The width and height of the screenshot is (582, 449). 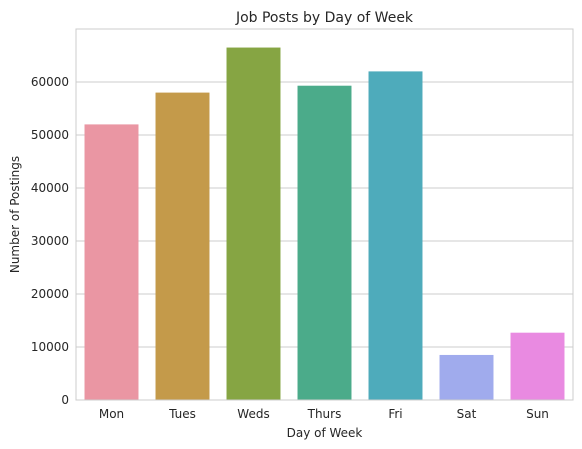 I want to click on x-tick-label-sun: Sun, so click(x=537, y=414).